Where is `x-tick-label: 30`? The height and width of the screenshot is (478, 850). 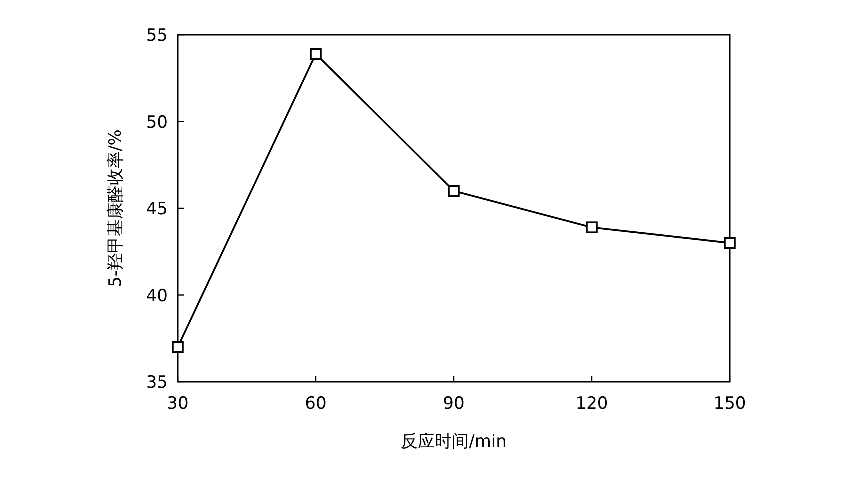 x-tick-label: 30 is located at coordinates (178, 404).